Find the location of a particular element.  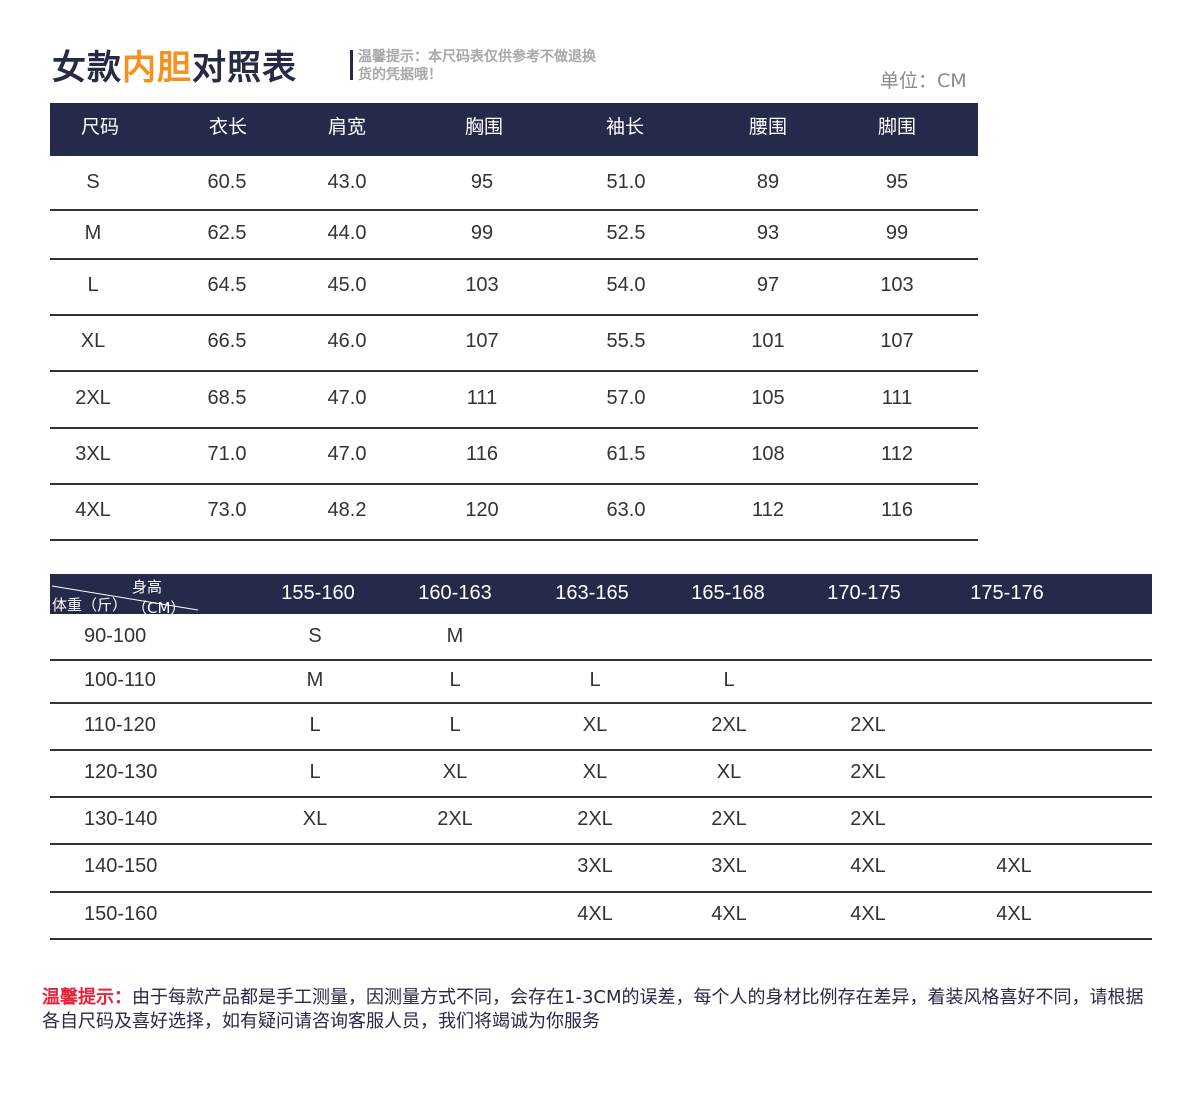

corner-header: 身高（CM） 体重（斤） is located at coordinates (125, 594).